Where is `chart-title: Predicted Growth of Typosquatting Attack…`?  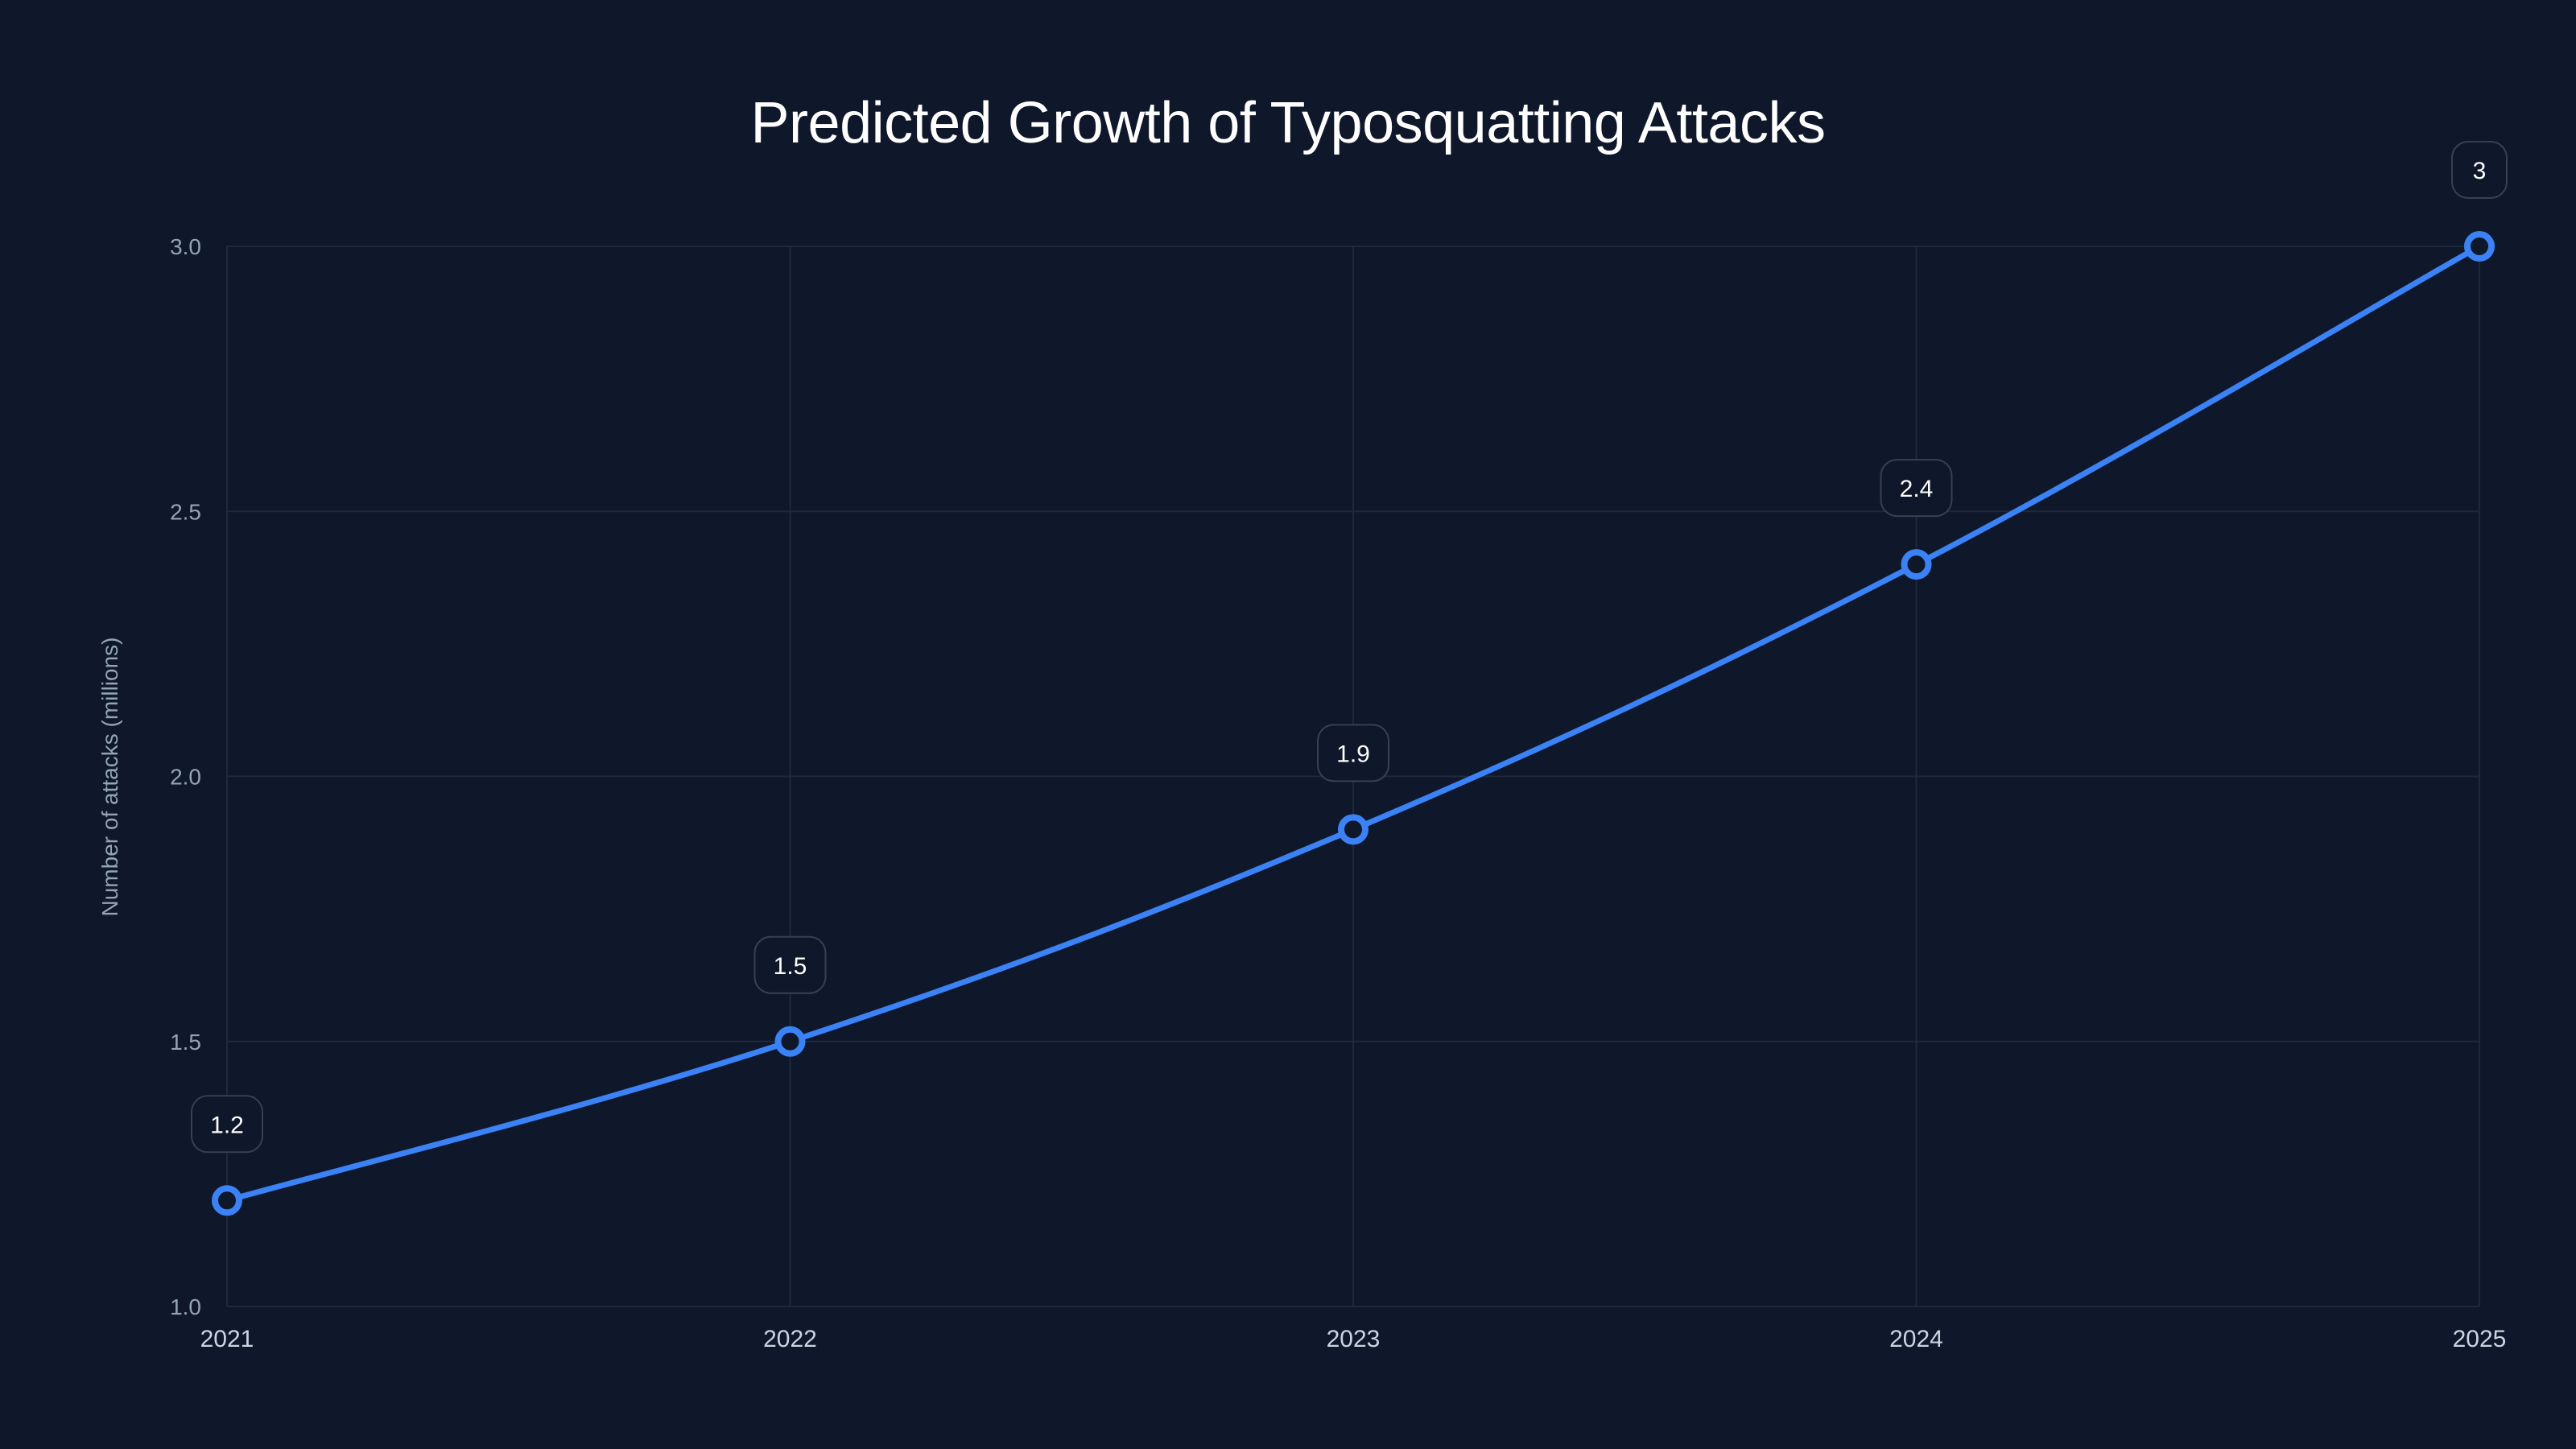 chart-title: Predicted Growth of Typosquatting Attack… is located at coordinates (1288, 123).